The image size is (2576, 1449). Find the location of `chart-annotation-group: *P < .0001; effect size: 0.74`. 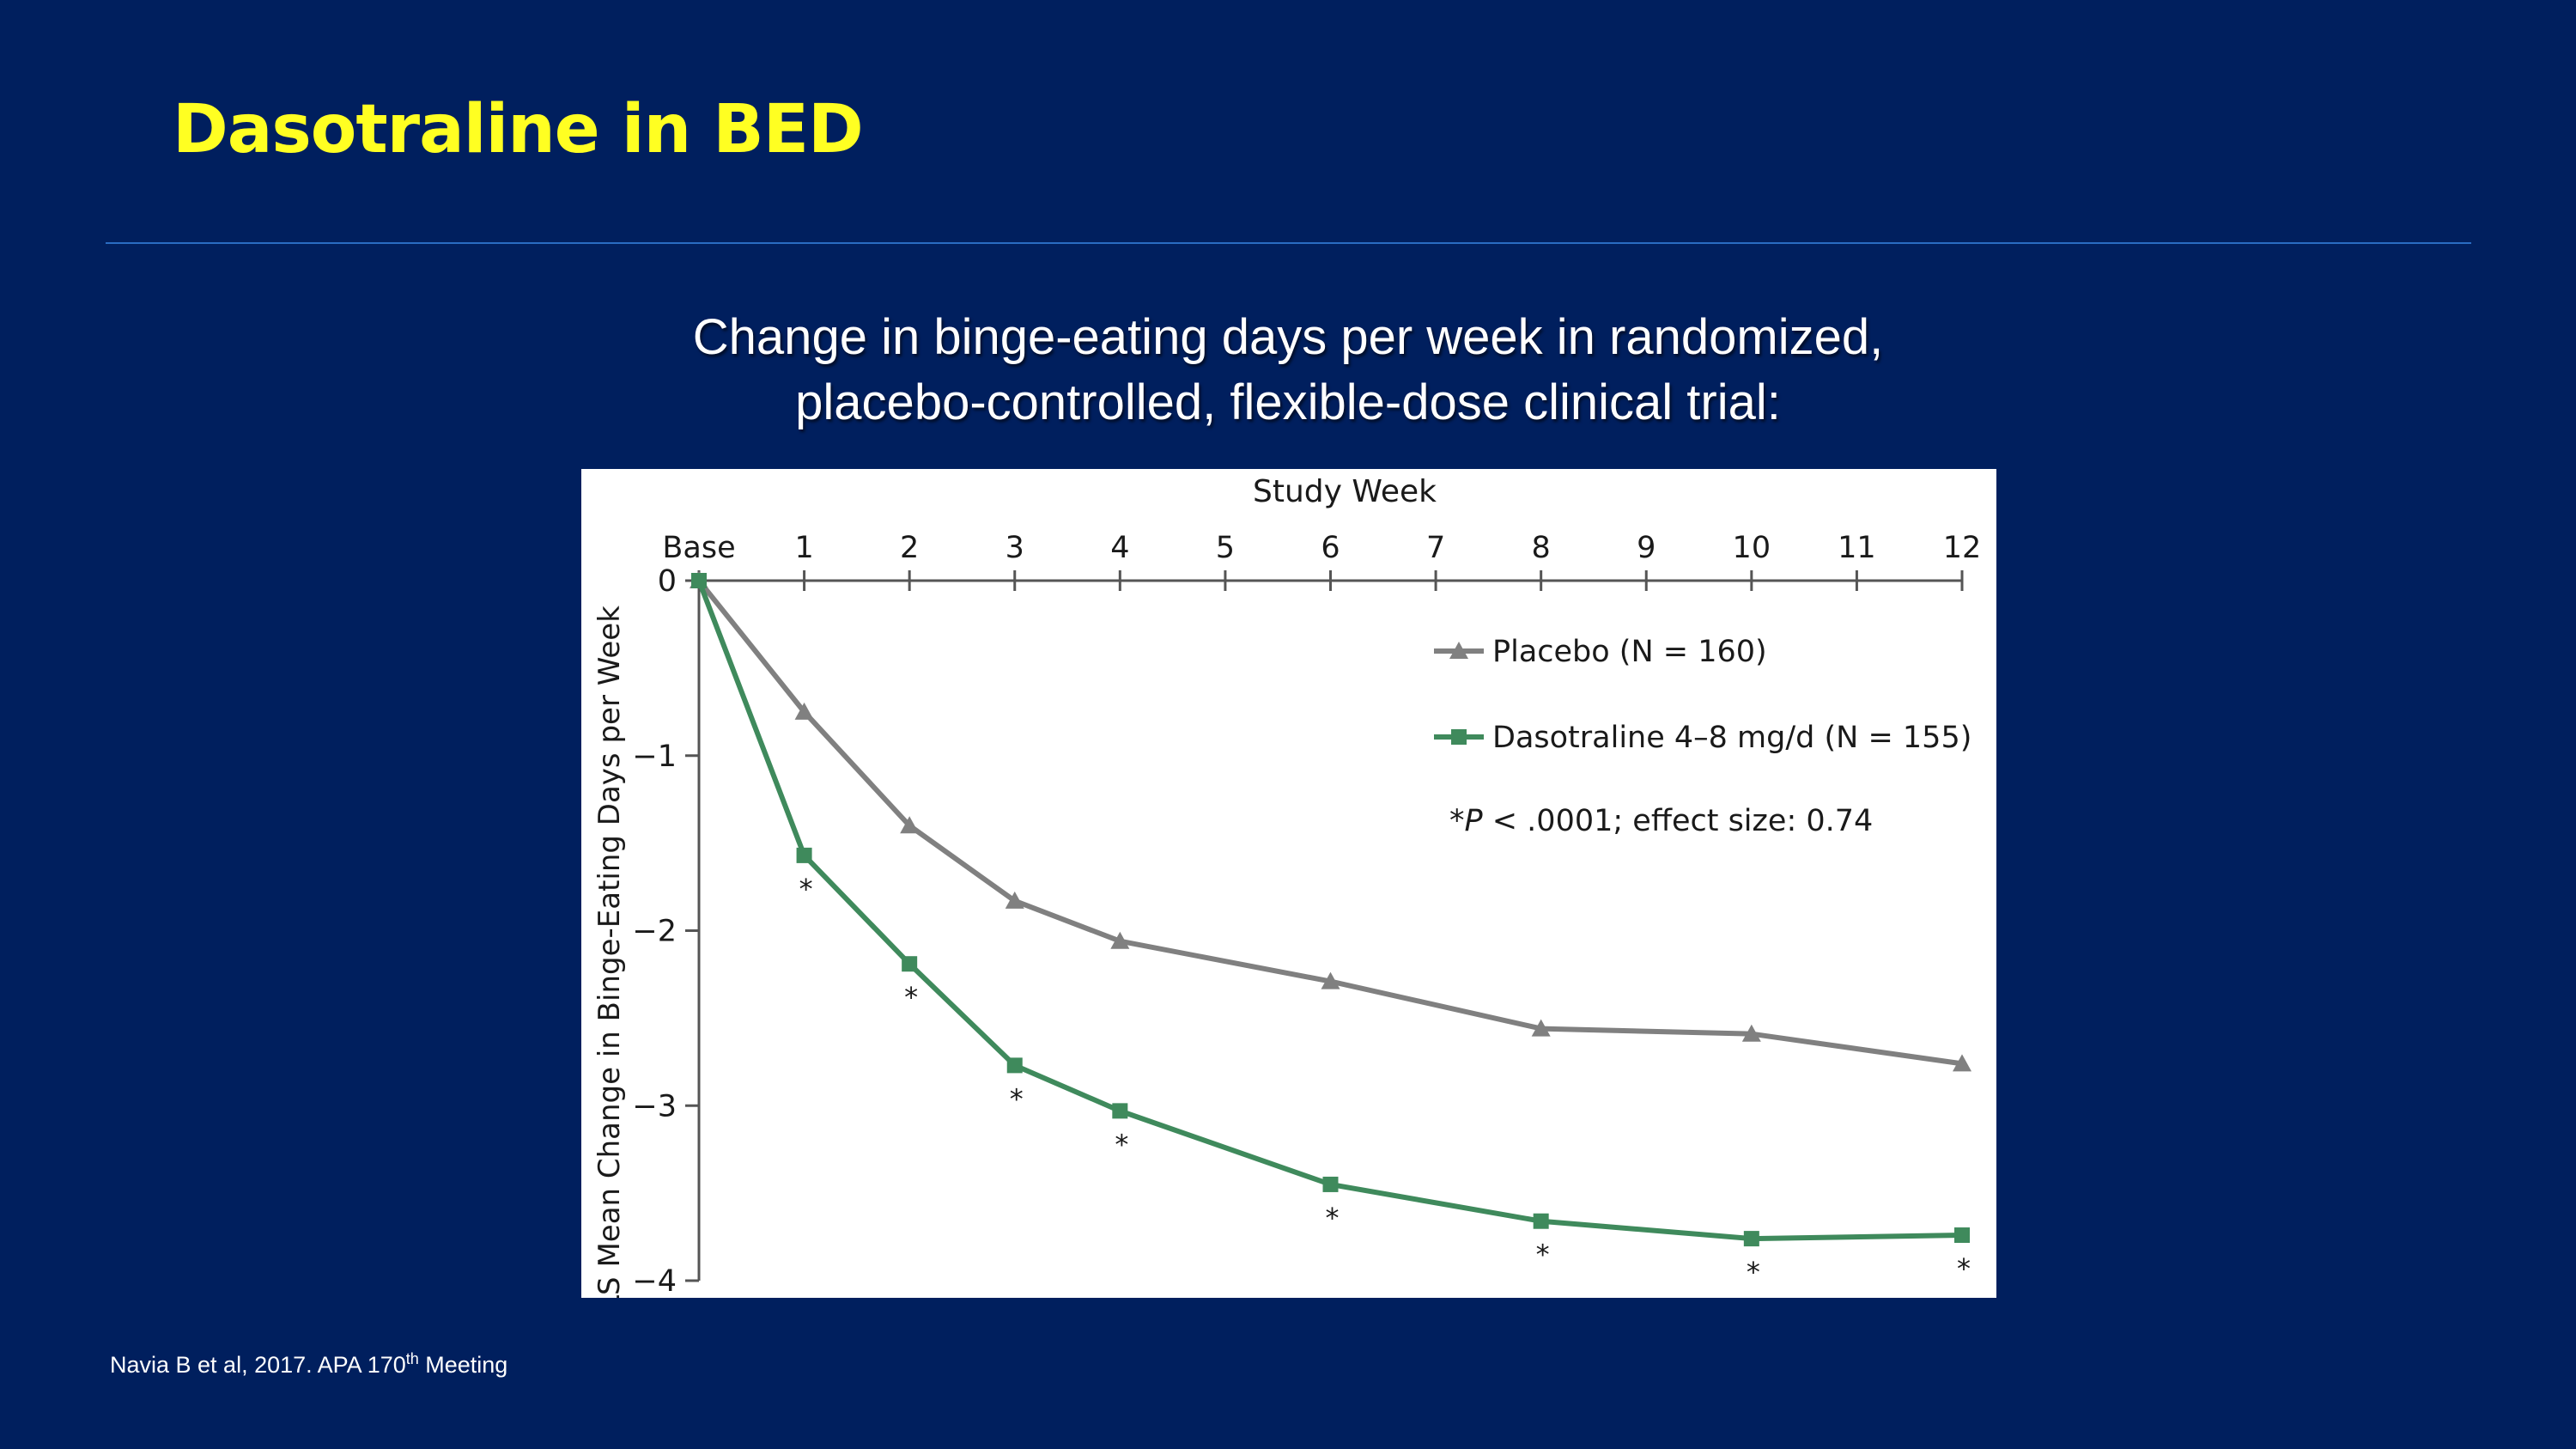

chart-annotation-group: *P < .0001; effect size: 0.74 is located at coordinates (1661, 821).